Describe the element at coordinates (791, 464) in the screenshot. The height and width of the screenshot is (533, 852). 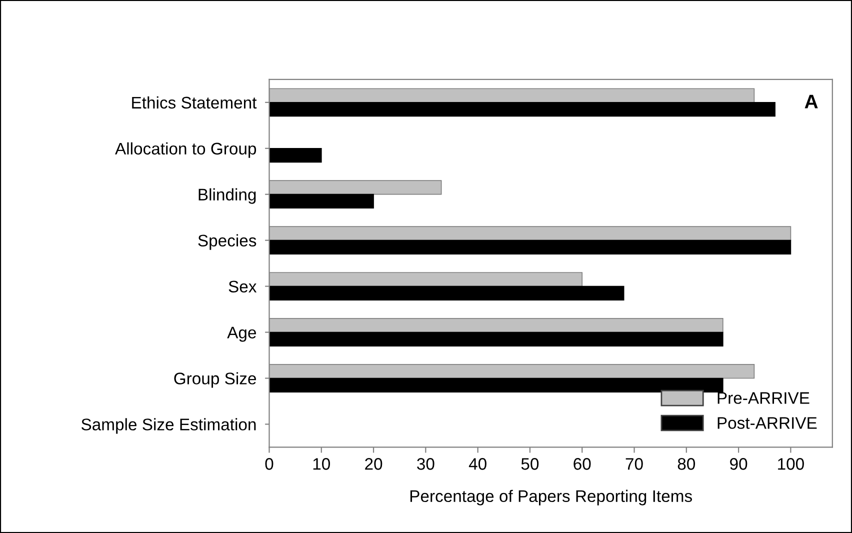
I see `x-tick-label: 100` at that location.